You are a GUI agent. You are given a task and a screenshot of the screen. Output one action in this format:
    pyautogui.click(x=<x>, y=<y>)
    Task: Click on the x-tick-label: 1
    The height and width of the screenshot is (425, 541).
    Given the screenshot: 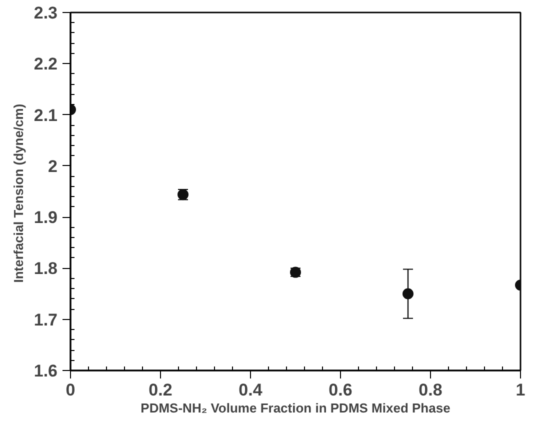 What is the action you would take?
    pyautogui.click(x=521, y=390)
    